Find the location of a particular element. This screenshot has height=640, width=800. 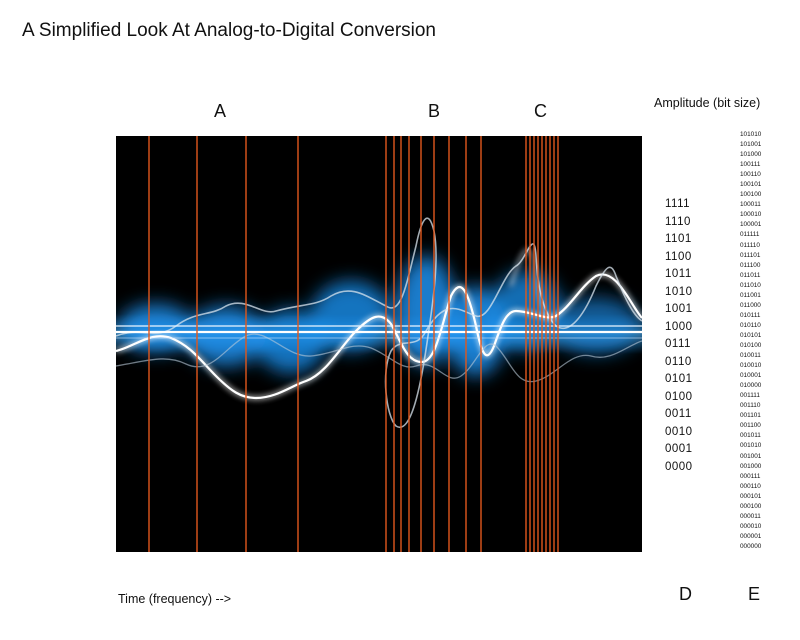

scale-6bit-value: 001110 is located at coordinates (750, 406).